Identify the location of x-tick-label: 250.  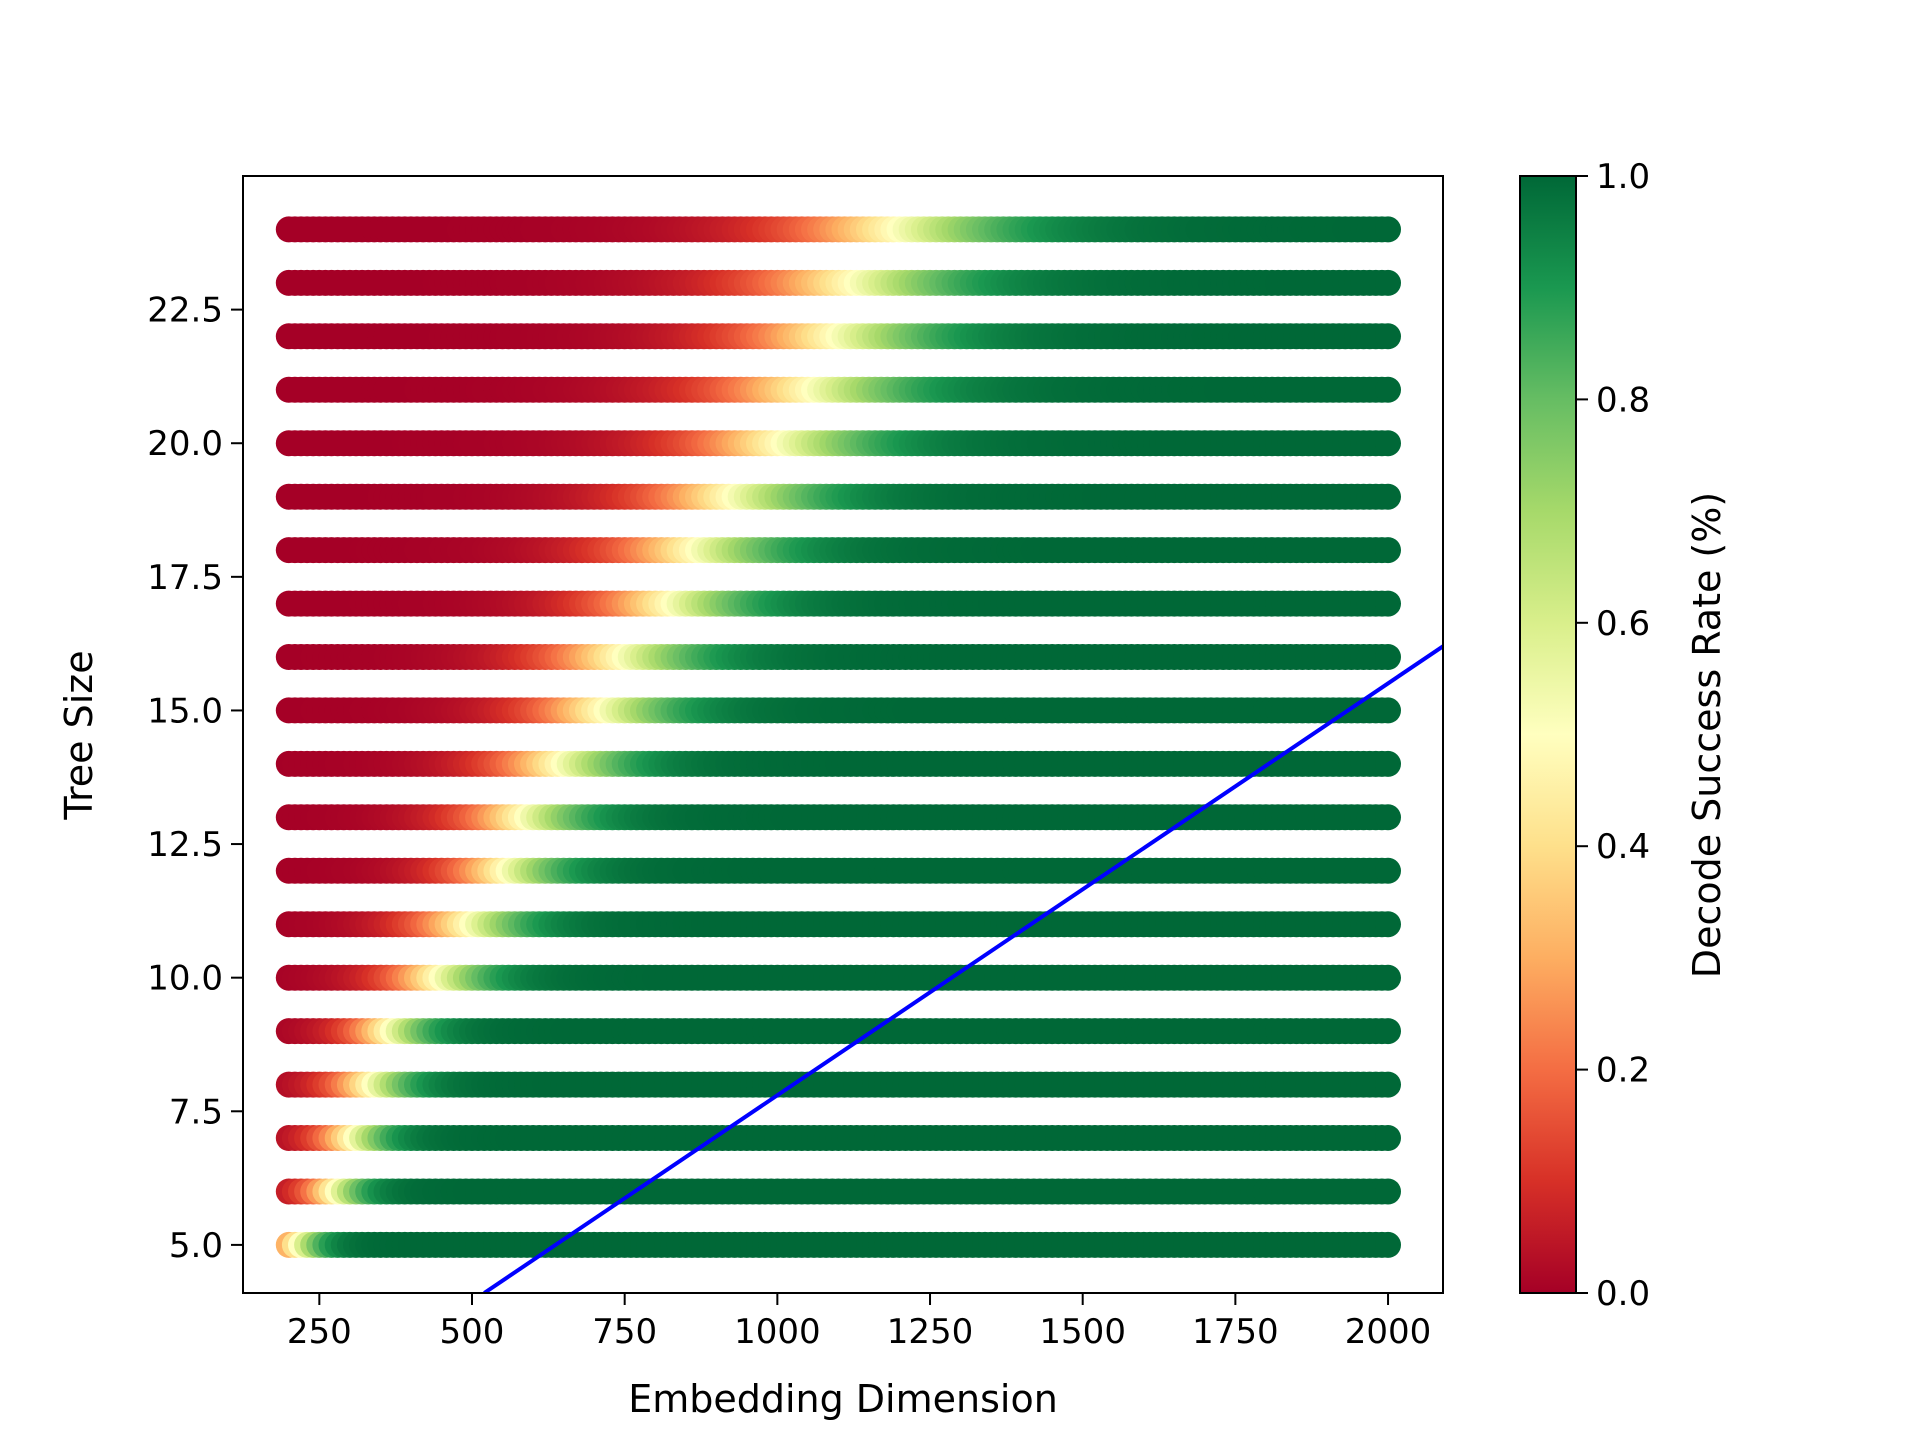
(319, 1332).